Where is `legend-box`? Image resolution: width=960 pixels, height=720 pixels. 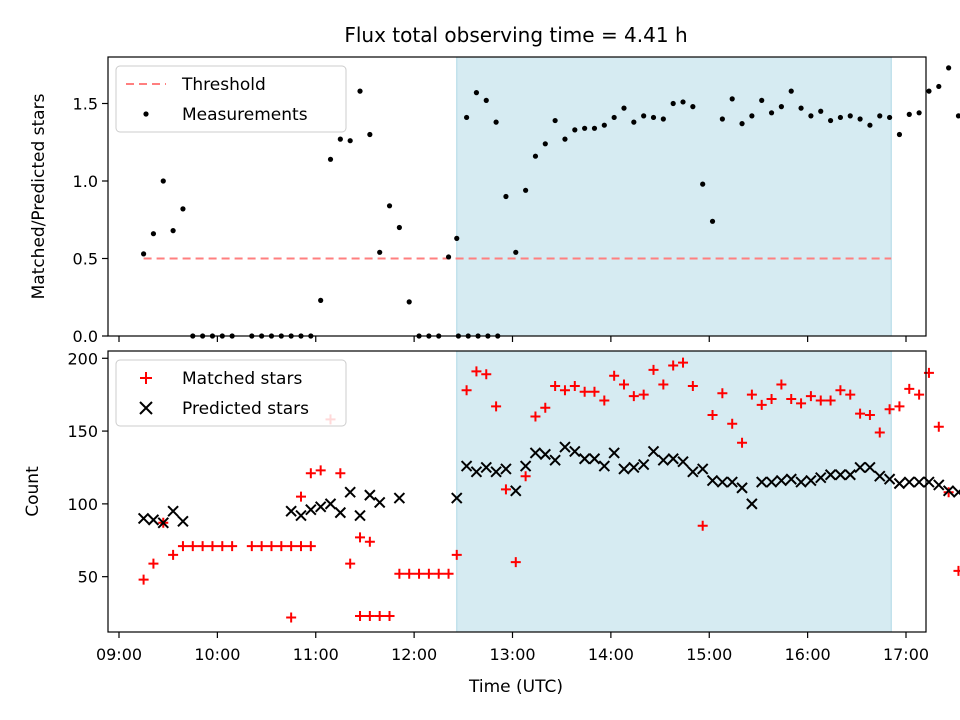 legend-box is located at coordinates (231, 393).